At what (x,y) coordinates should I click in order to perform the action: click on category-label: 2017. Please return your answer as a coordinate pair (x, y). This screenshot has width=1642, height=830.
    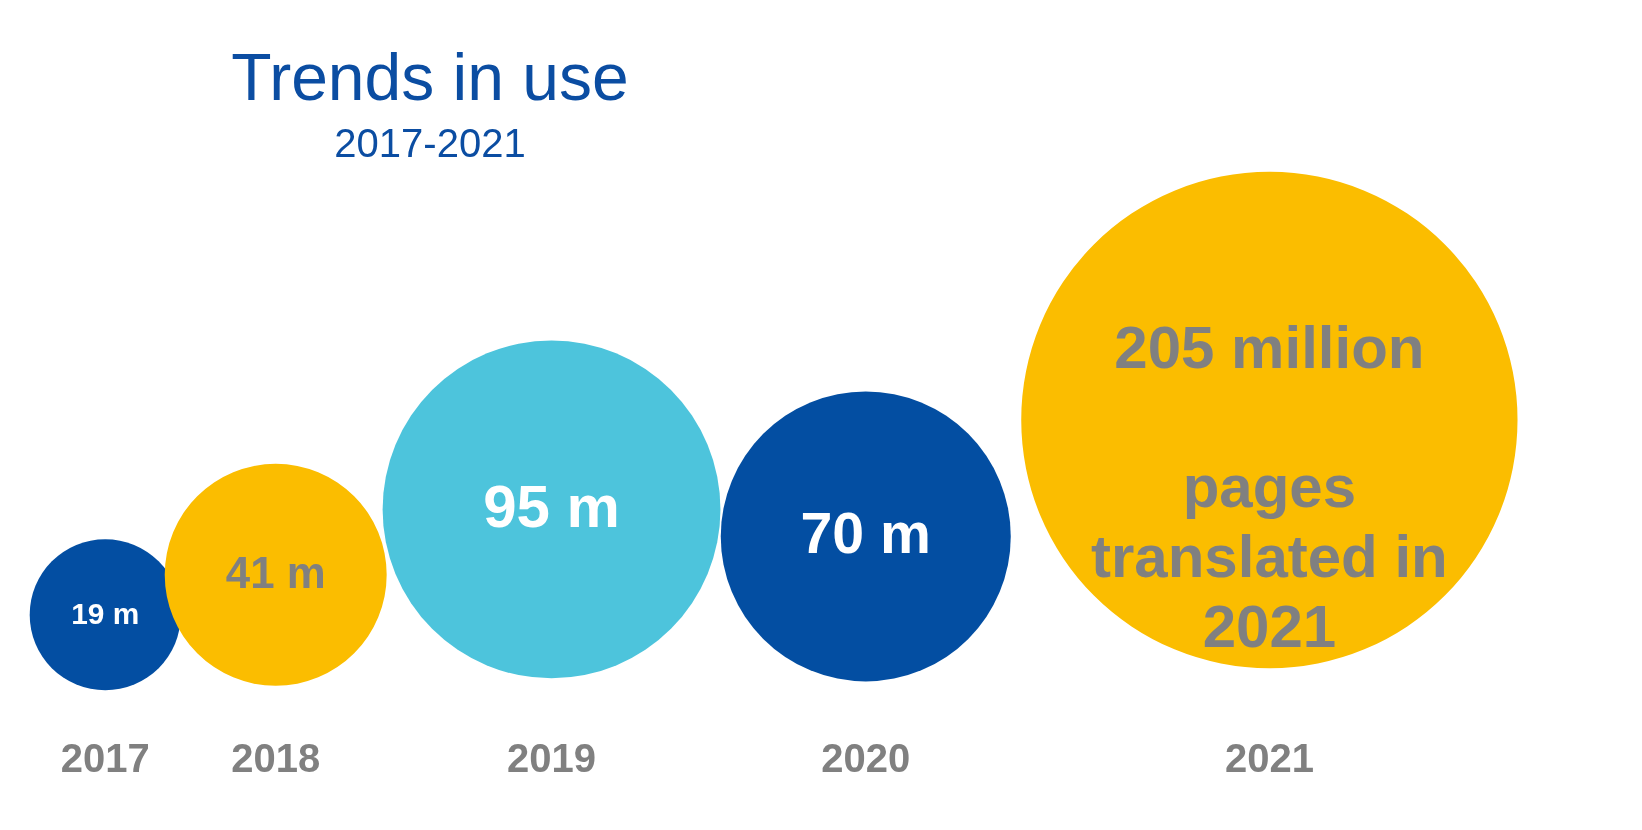
    Looking at the image, I should click on (105, 758).